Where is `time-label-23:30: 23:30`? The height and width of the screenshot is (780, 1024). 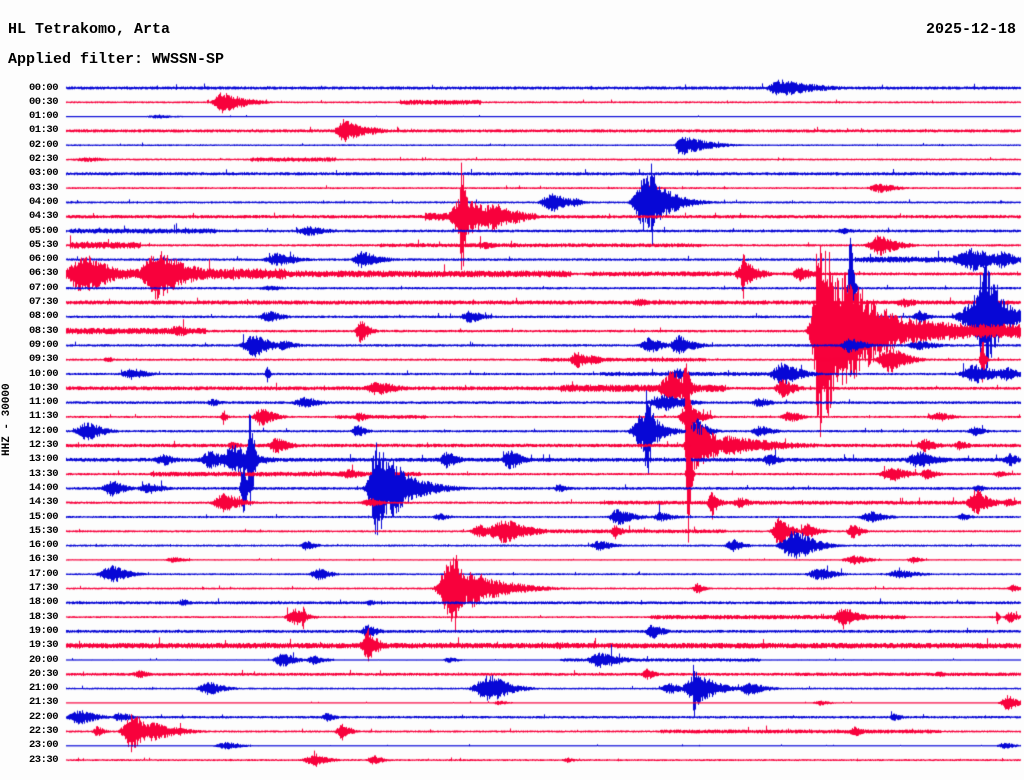 time-label-23:30: 23:30 is located at coordinates (43, 759).